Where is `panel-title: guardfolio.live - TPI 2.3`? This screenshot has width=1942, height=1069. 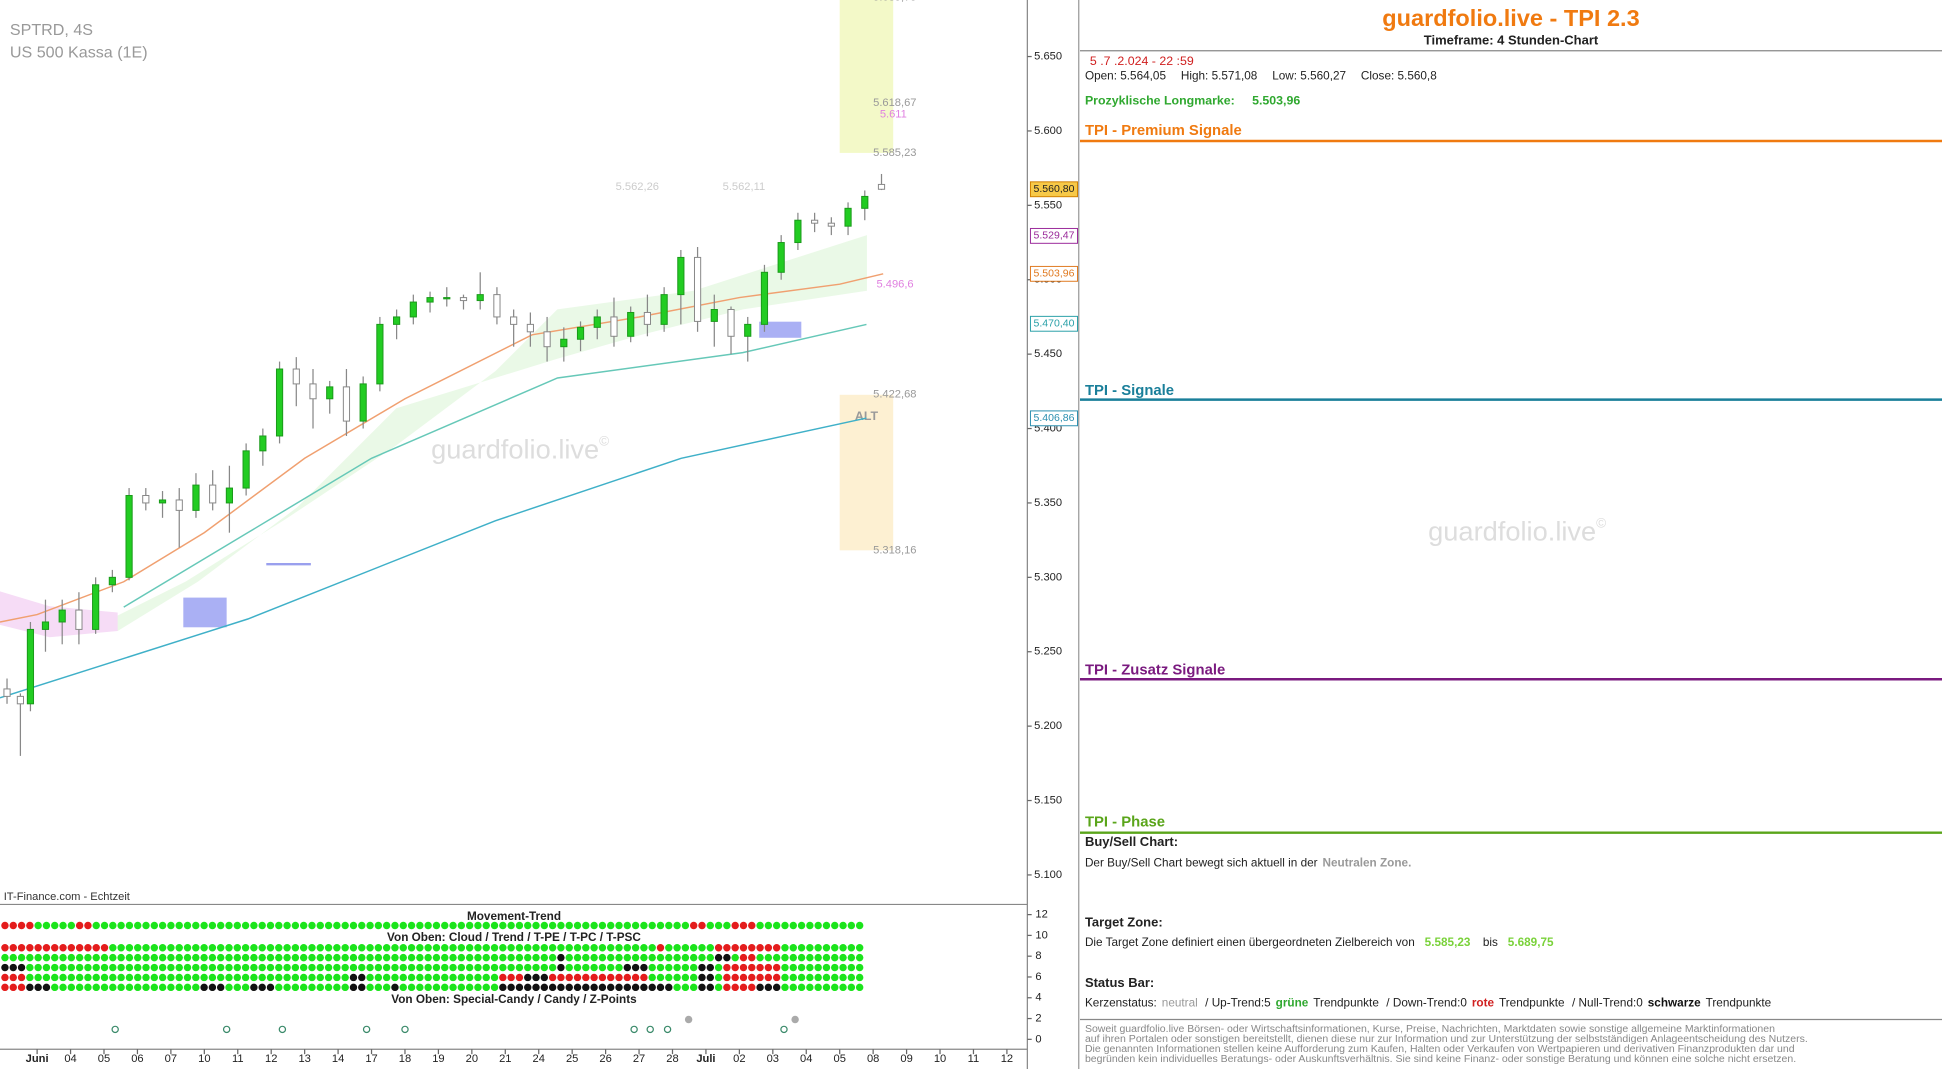 panel-title: guardfolio.live - TPI 2.3 is located at coordinates (1510, 18).